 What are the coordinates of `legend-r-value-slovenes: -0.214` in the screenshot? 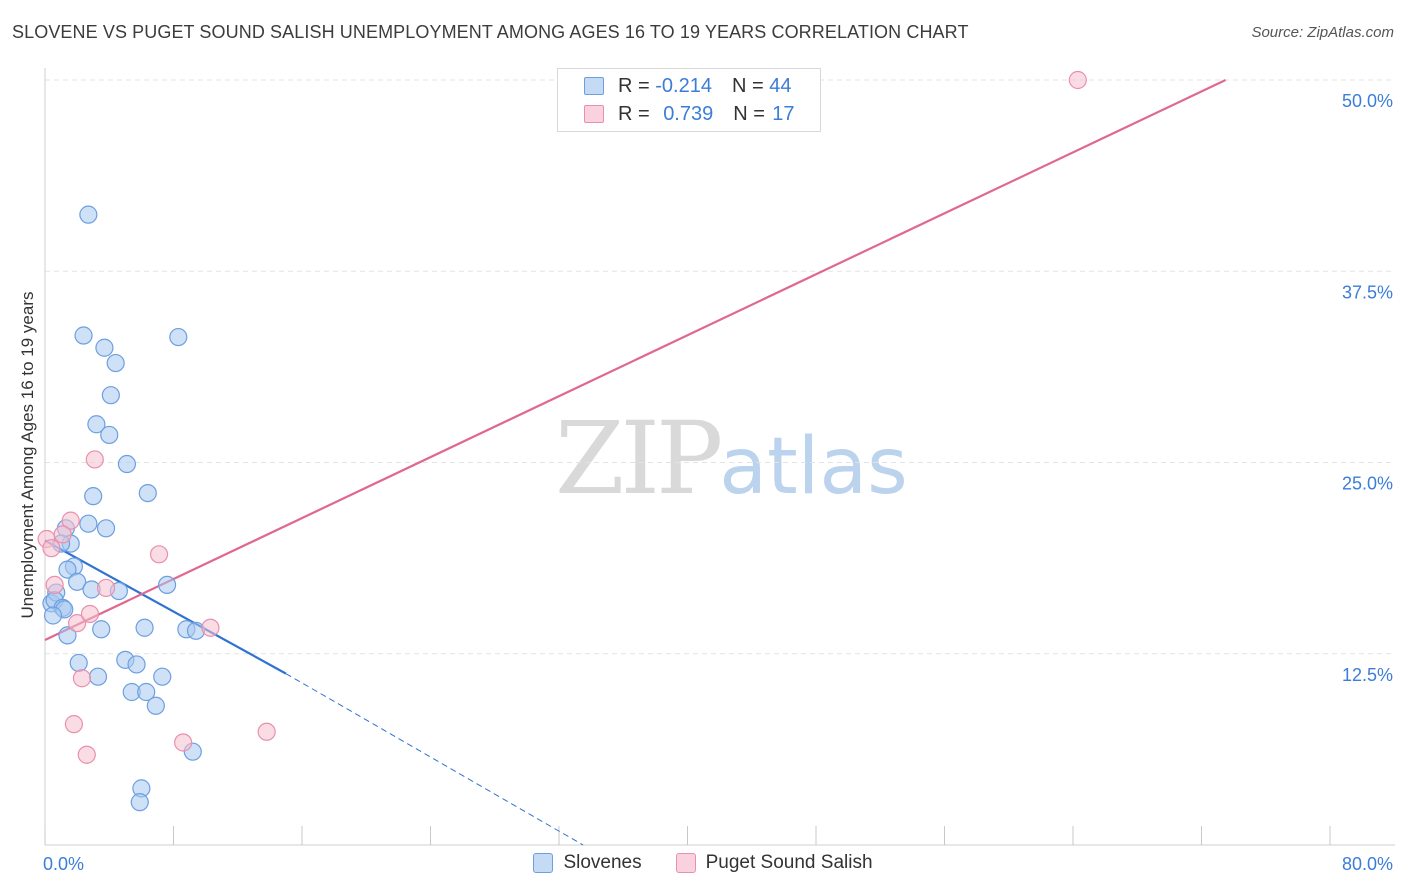 It's located at (683, 85).